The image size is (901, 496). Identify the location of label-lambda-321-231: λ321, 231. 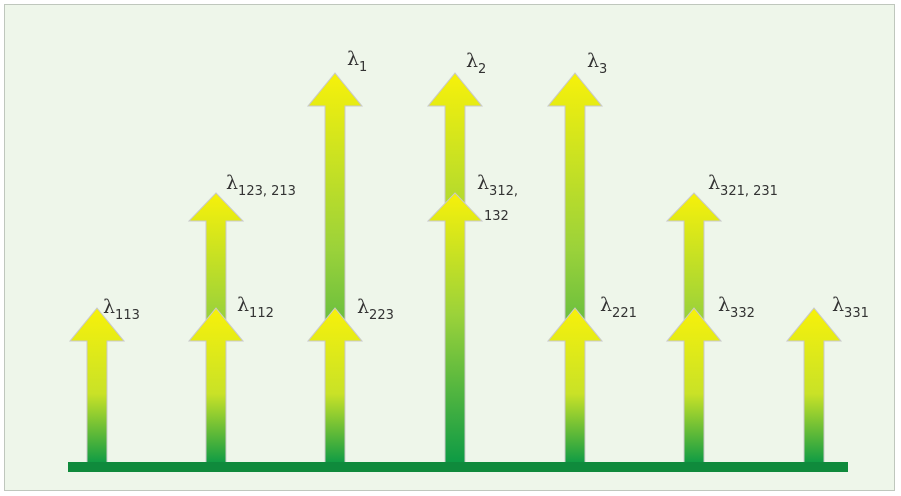
(743, 185).